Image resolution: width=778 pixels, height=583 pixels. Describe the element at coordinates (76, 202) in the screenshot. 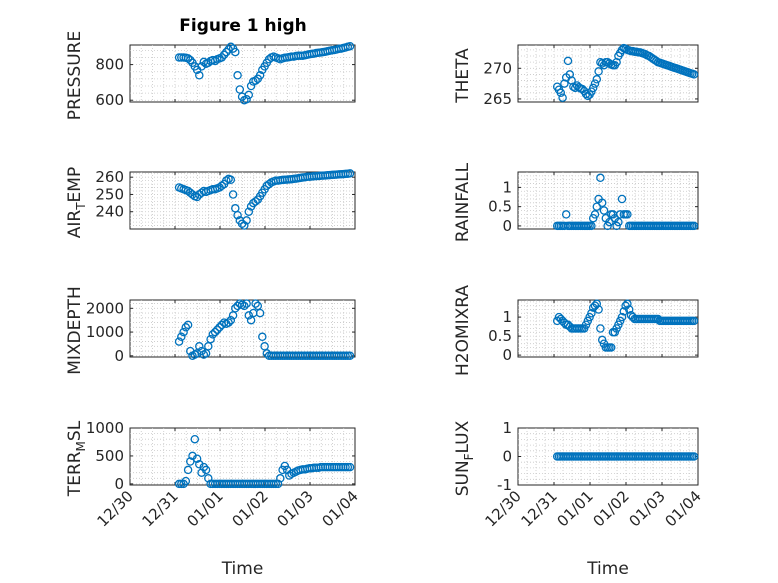

I see `y-axis-label: AIRTEMP` at that location.